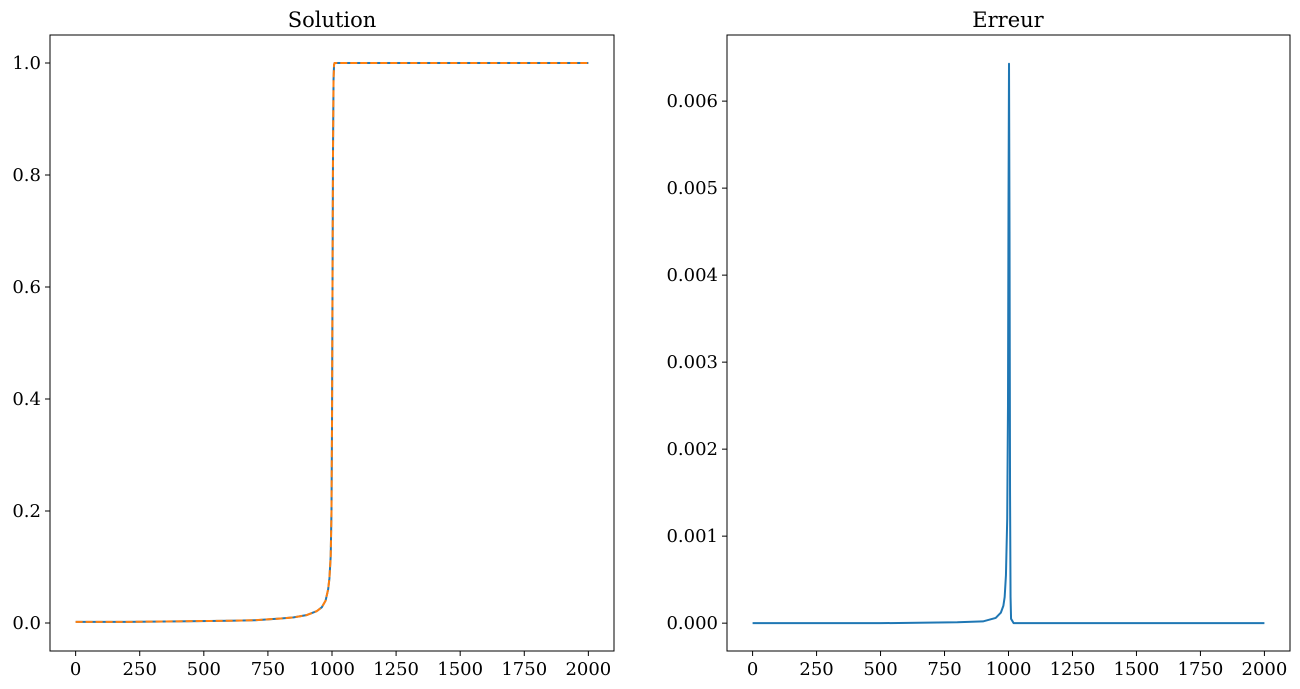 The image size is (1300, 689). I want to click on error-x-tick-label: 1750, so click(1201, 669).